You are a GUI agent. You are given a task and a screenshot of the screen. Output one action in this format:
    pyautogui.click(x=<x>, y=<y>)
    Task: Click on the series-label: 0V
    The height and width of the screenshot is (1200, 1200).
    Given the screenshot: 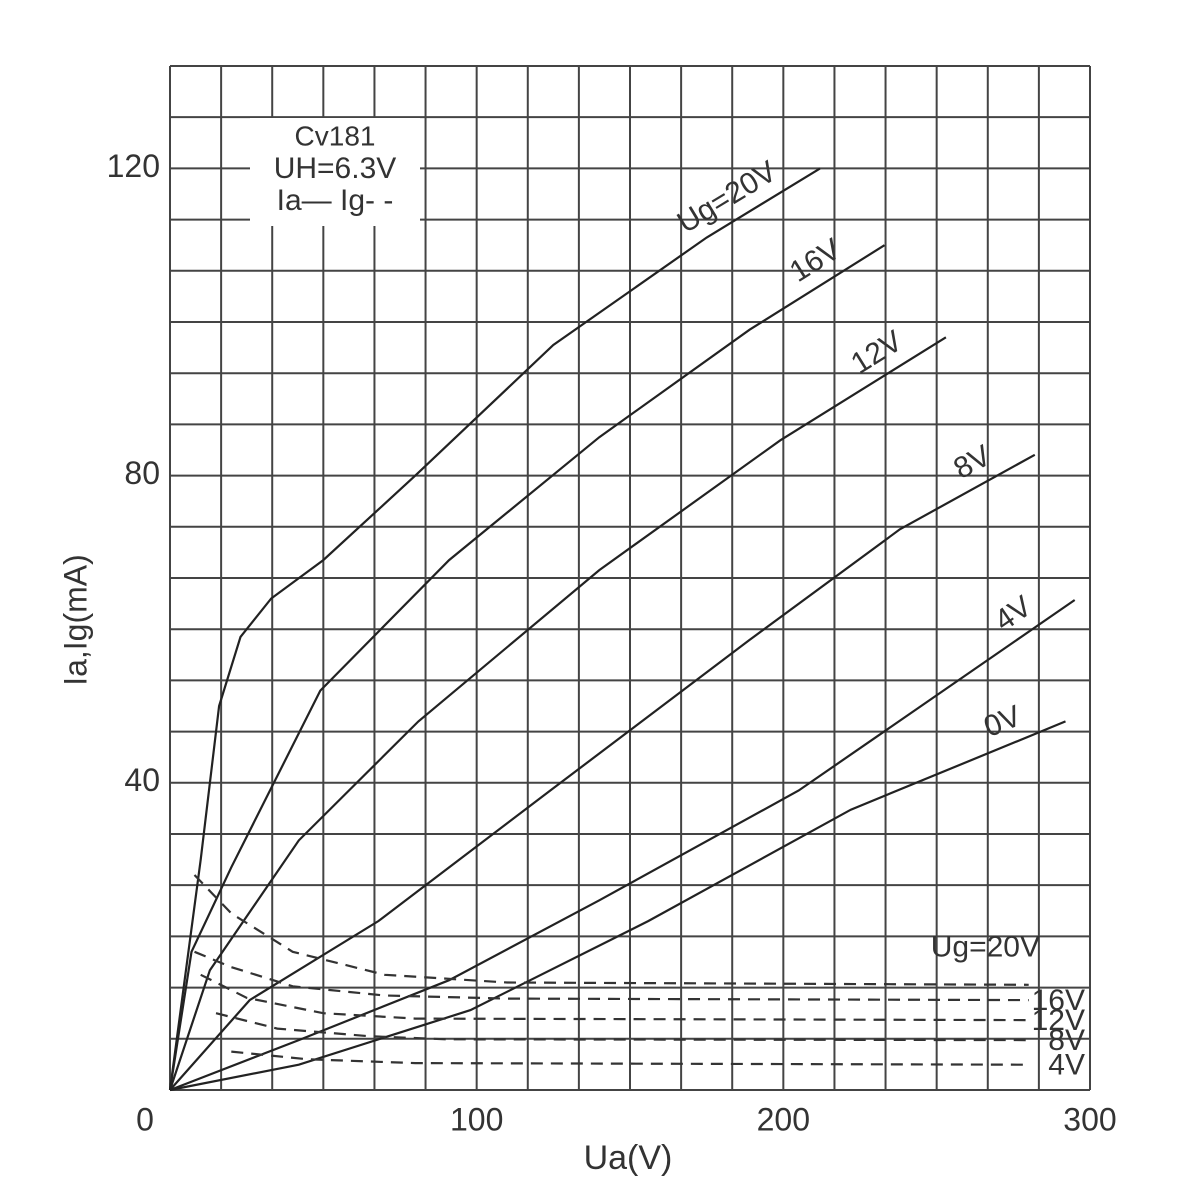 What is the action you would take?
    pyautogui.click(x=1002, y=722)
    